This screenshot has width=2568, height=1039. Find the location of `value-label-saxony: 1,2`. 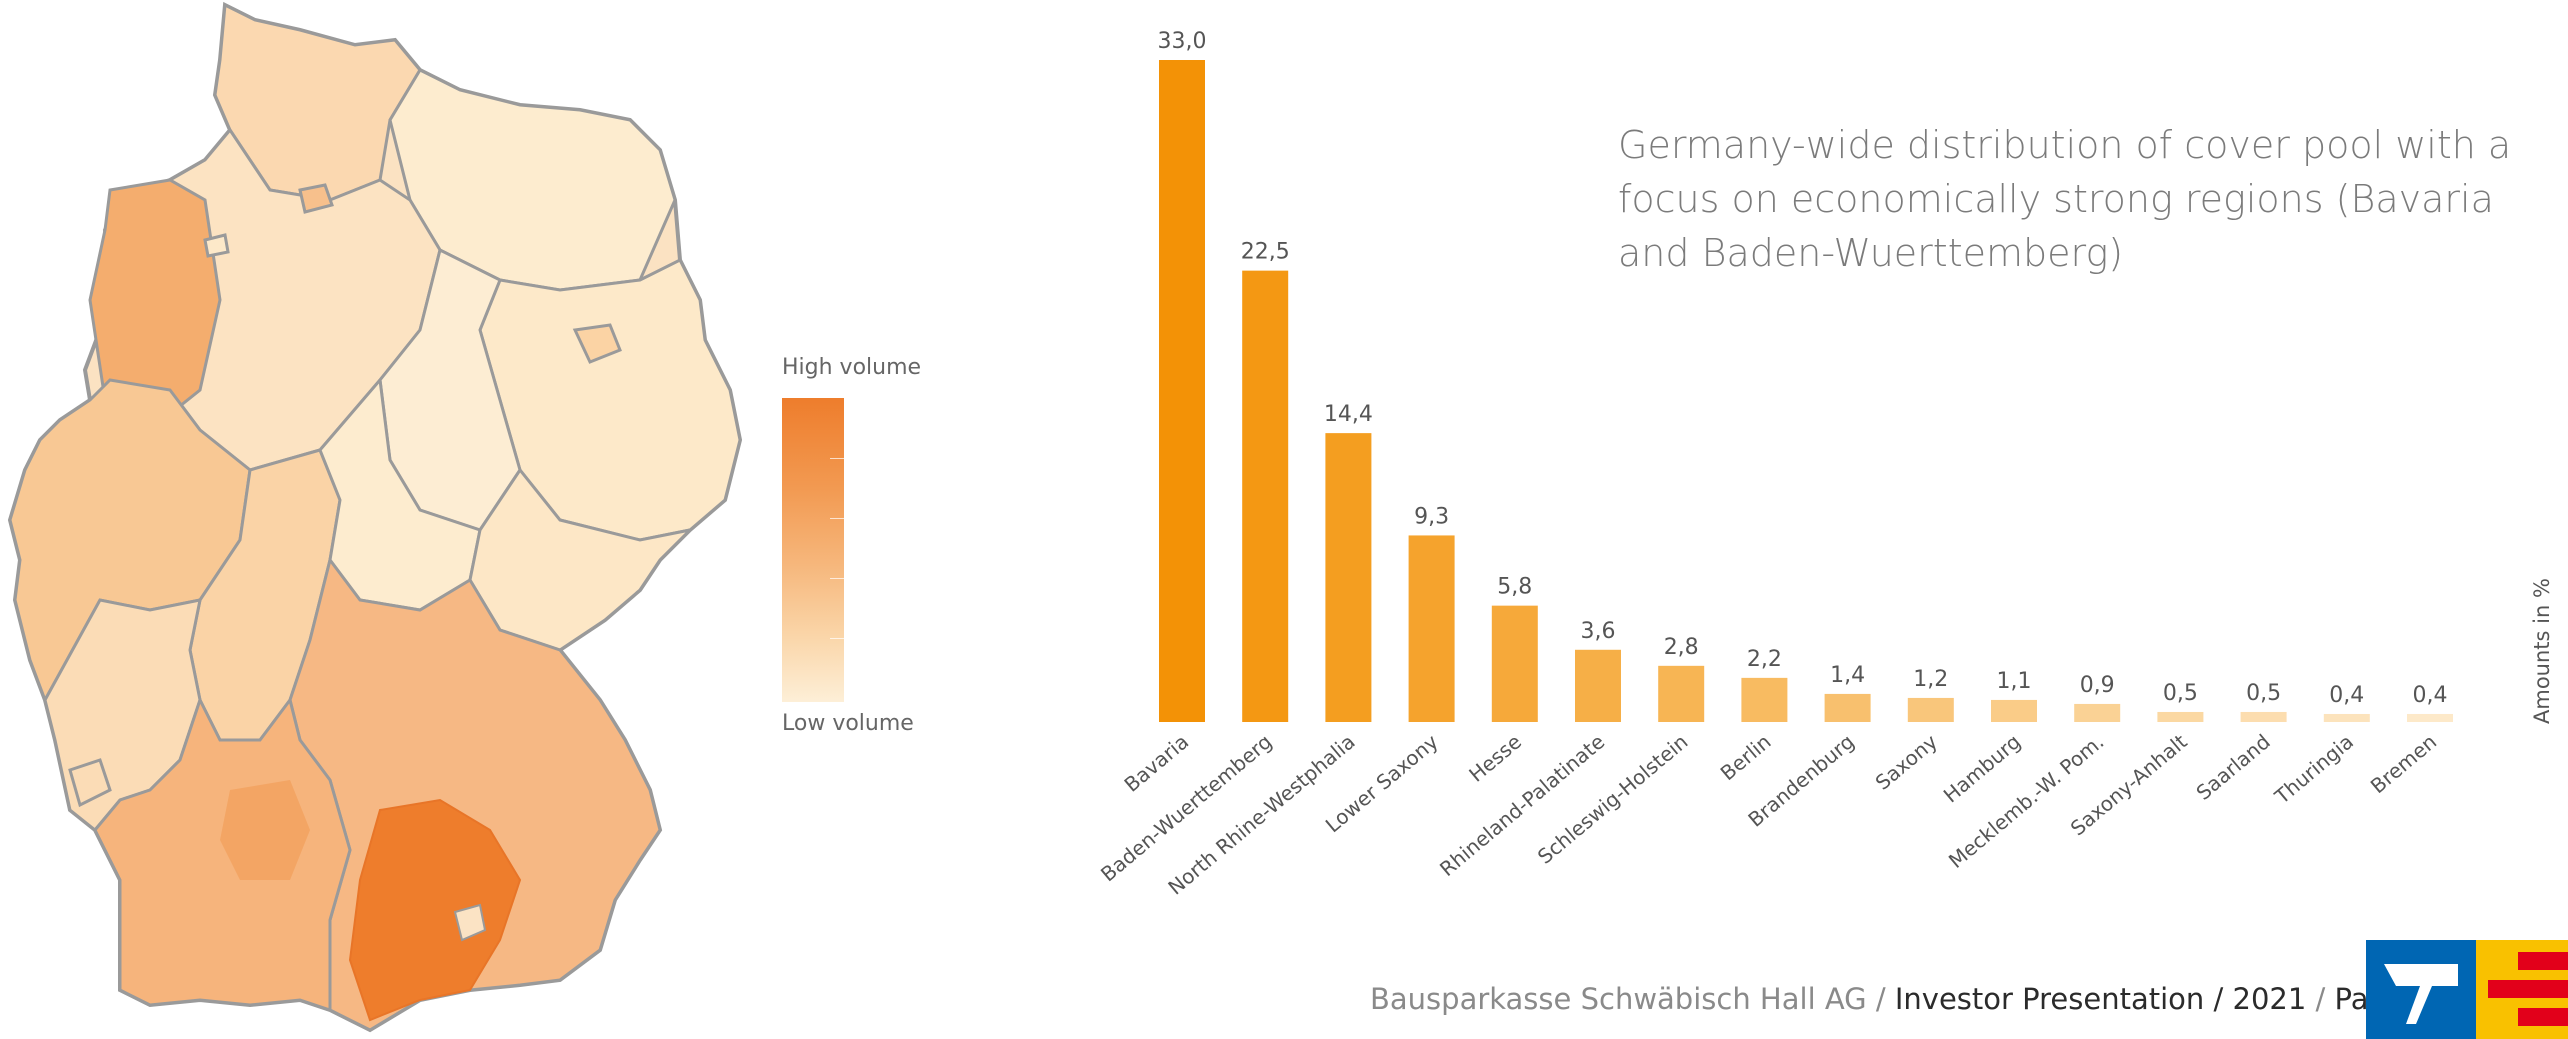

value-label-saxony: 1,2 is located at coordinates (1930, 679).